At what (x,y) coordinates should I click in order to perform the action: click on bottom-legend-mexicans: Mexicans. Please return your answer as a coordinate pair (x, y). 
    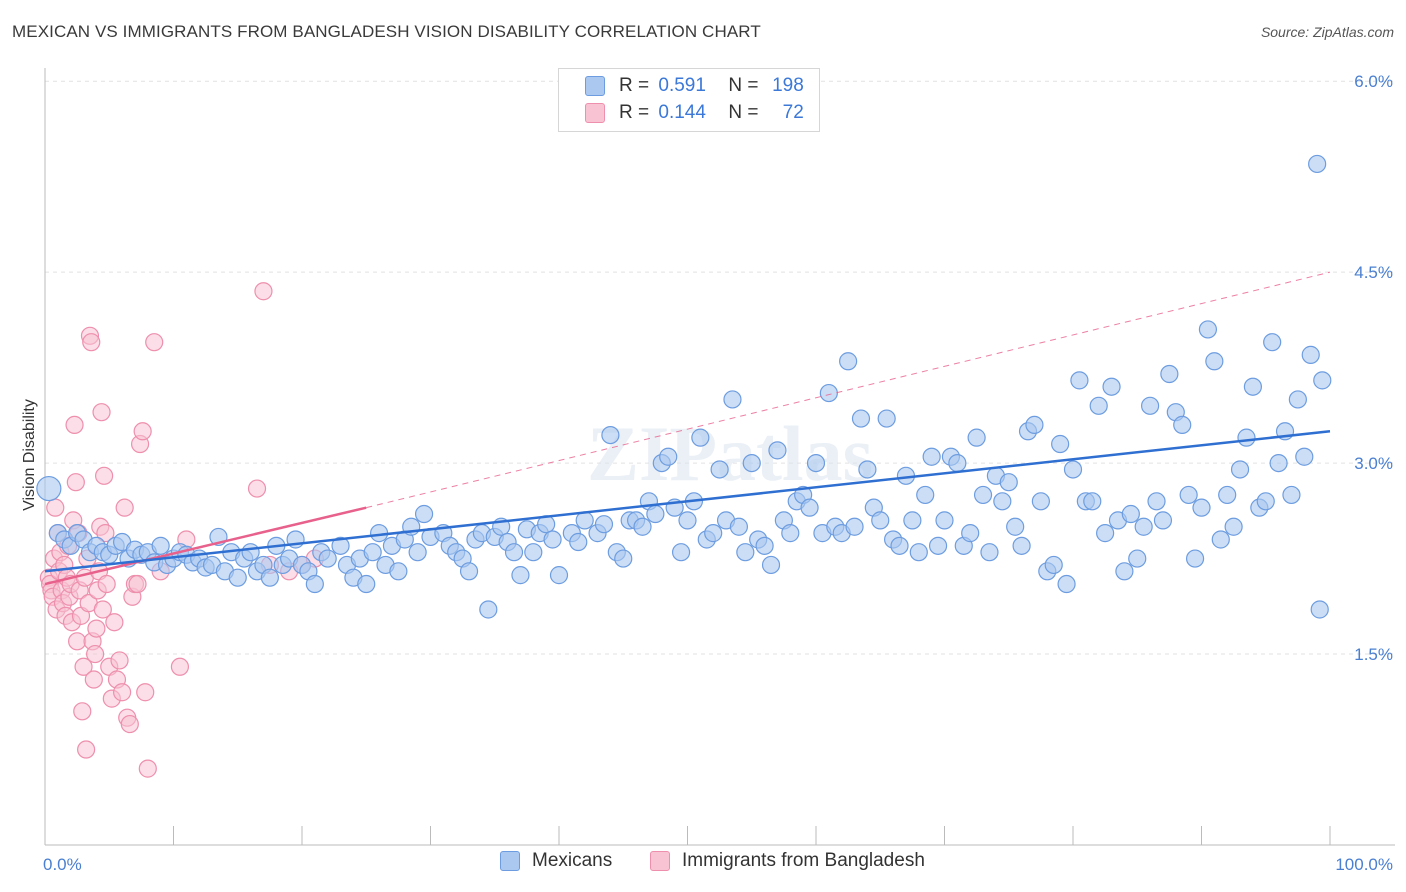
    Looking at the image, I should click on (556, 861).